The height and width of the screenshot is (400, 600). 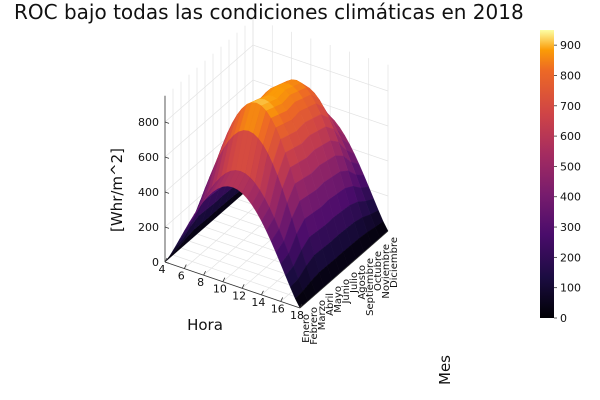 I want to click on colorbar: 0 100 200 300 400 500 600 700 800 900, so click(x=560, y=177).